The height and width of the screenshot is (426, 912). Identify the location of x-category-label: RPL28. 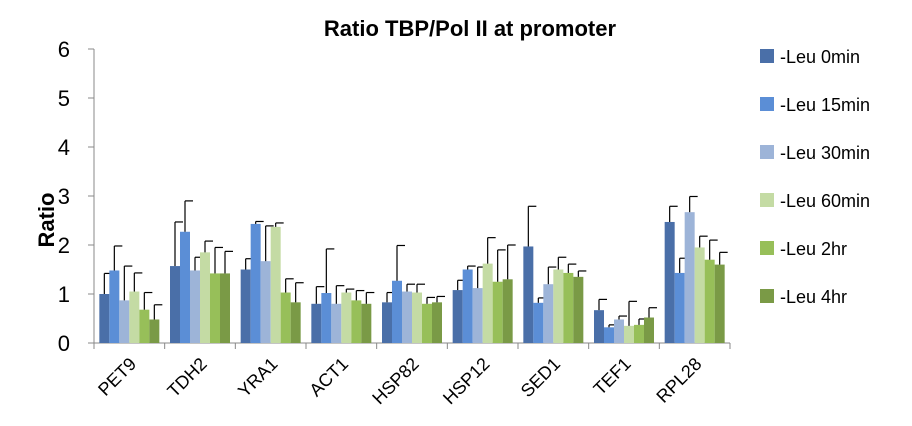
(678, 380).